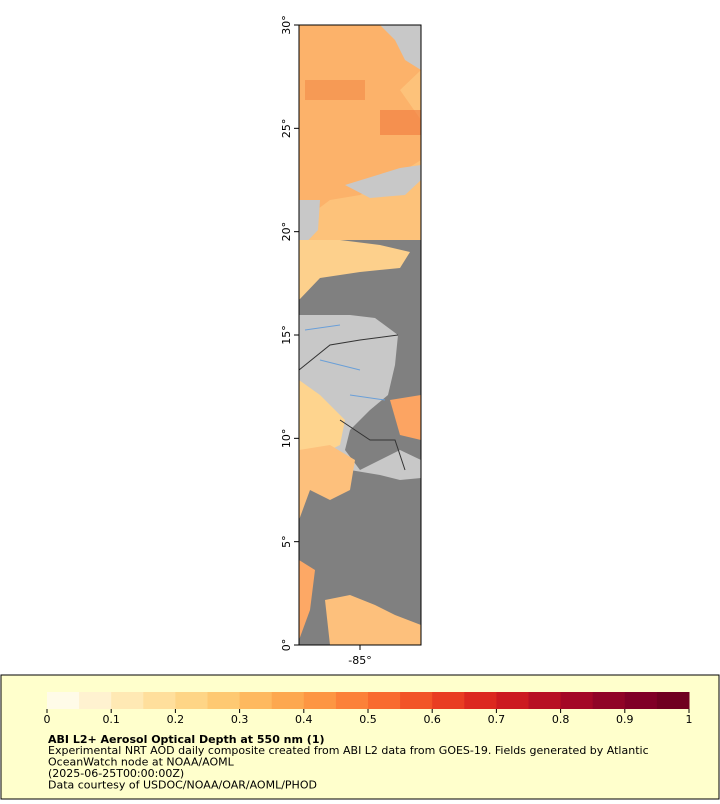  I want to click on y-tick-label: 30°, so click(286, 25).